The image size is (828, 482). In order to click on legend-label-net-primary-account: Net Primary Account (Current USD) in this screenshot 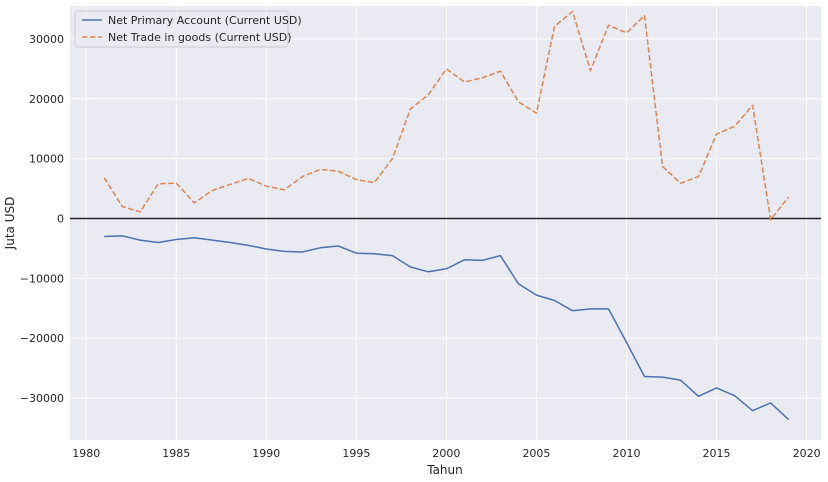, I will do `click(205, 20)`.